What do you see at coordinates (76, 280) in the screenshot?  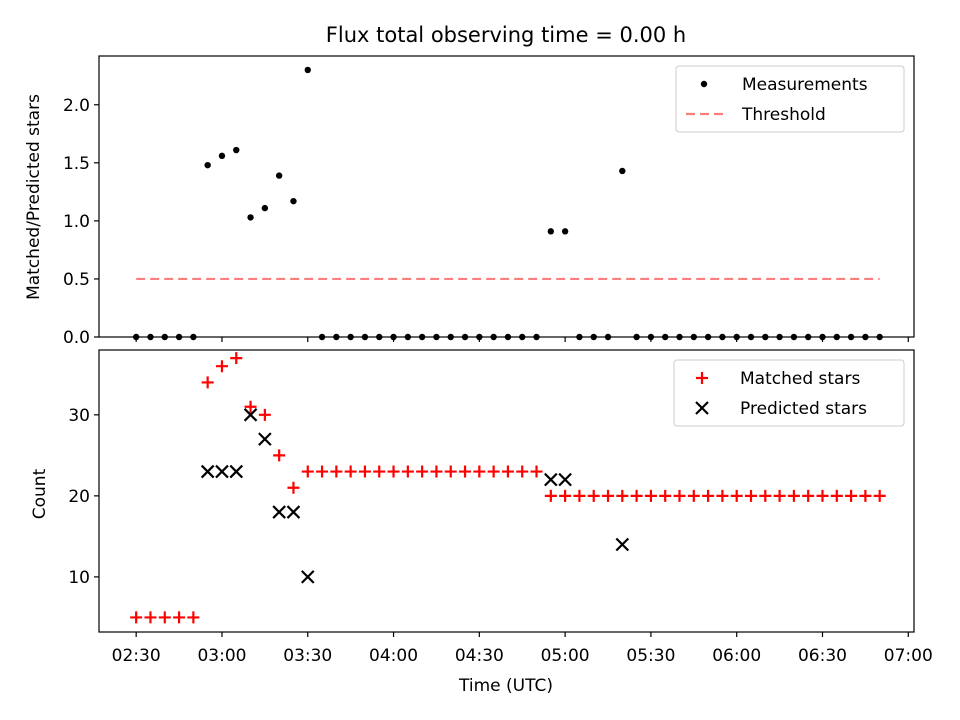 I see `top-y-tick-label: 0.5` at bounding box center [76, 280].